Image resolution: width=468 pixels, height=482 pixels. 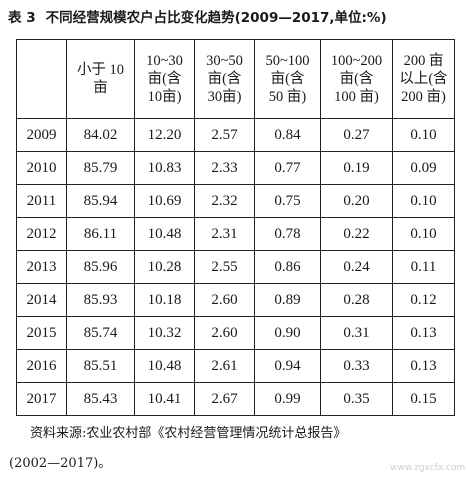 I want to click on value-cell: 84.02, so click(x=100, y=135).